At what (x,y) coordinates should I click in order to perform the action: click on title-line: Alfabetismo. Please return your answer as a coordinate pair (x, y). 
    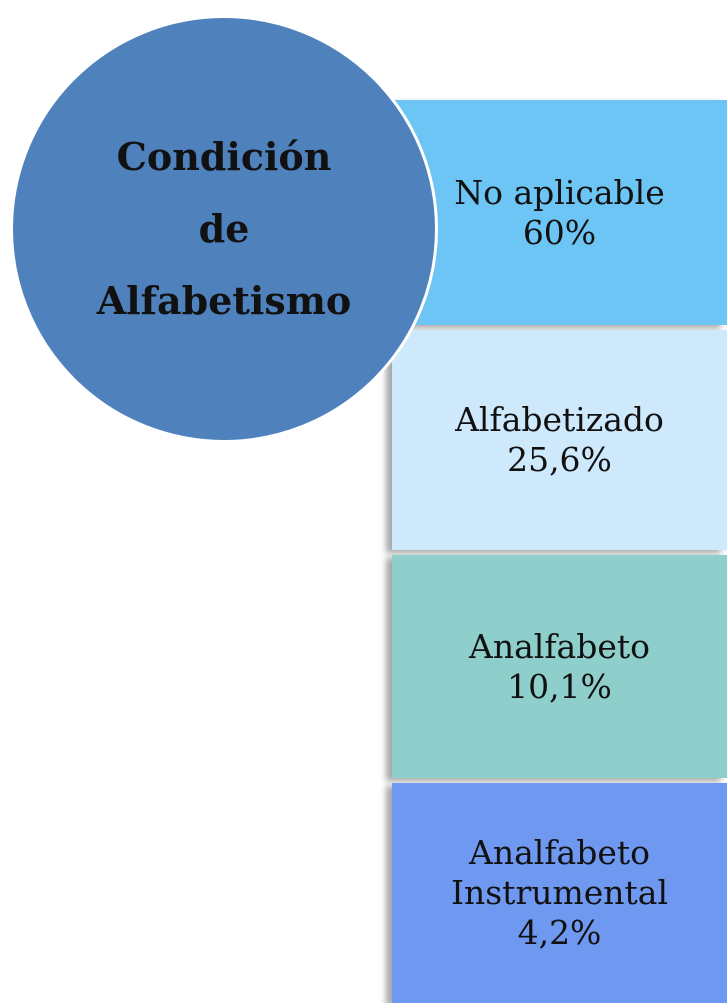
    Looking at the image, I should click on (224, 300).